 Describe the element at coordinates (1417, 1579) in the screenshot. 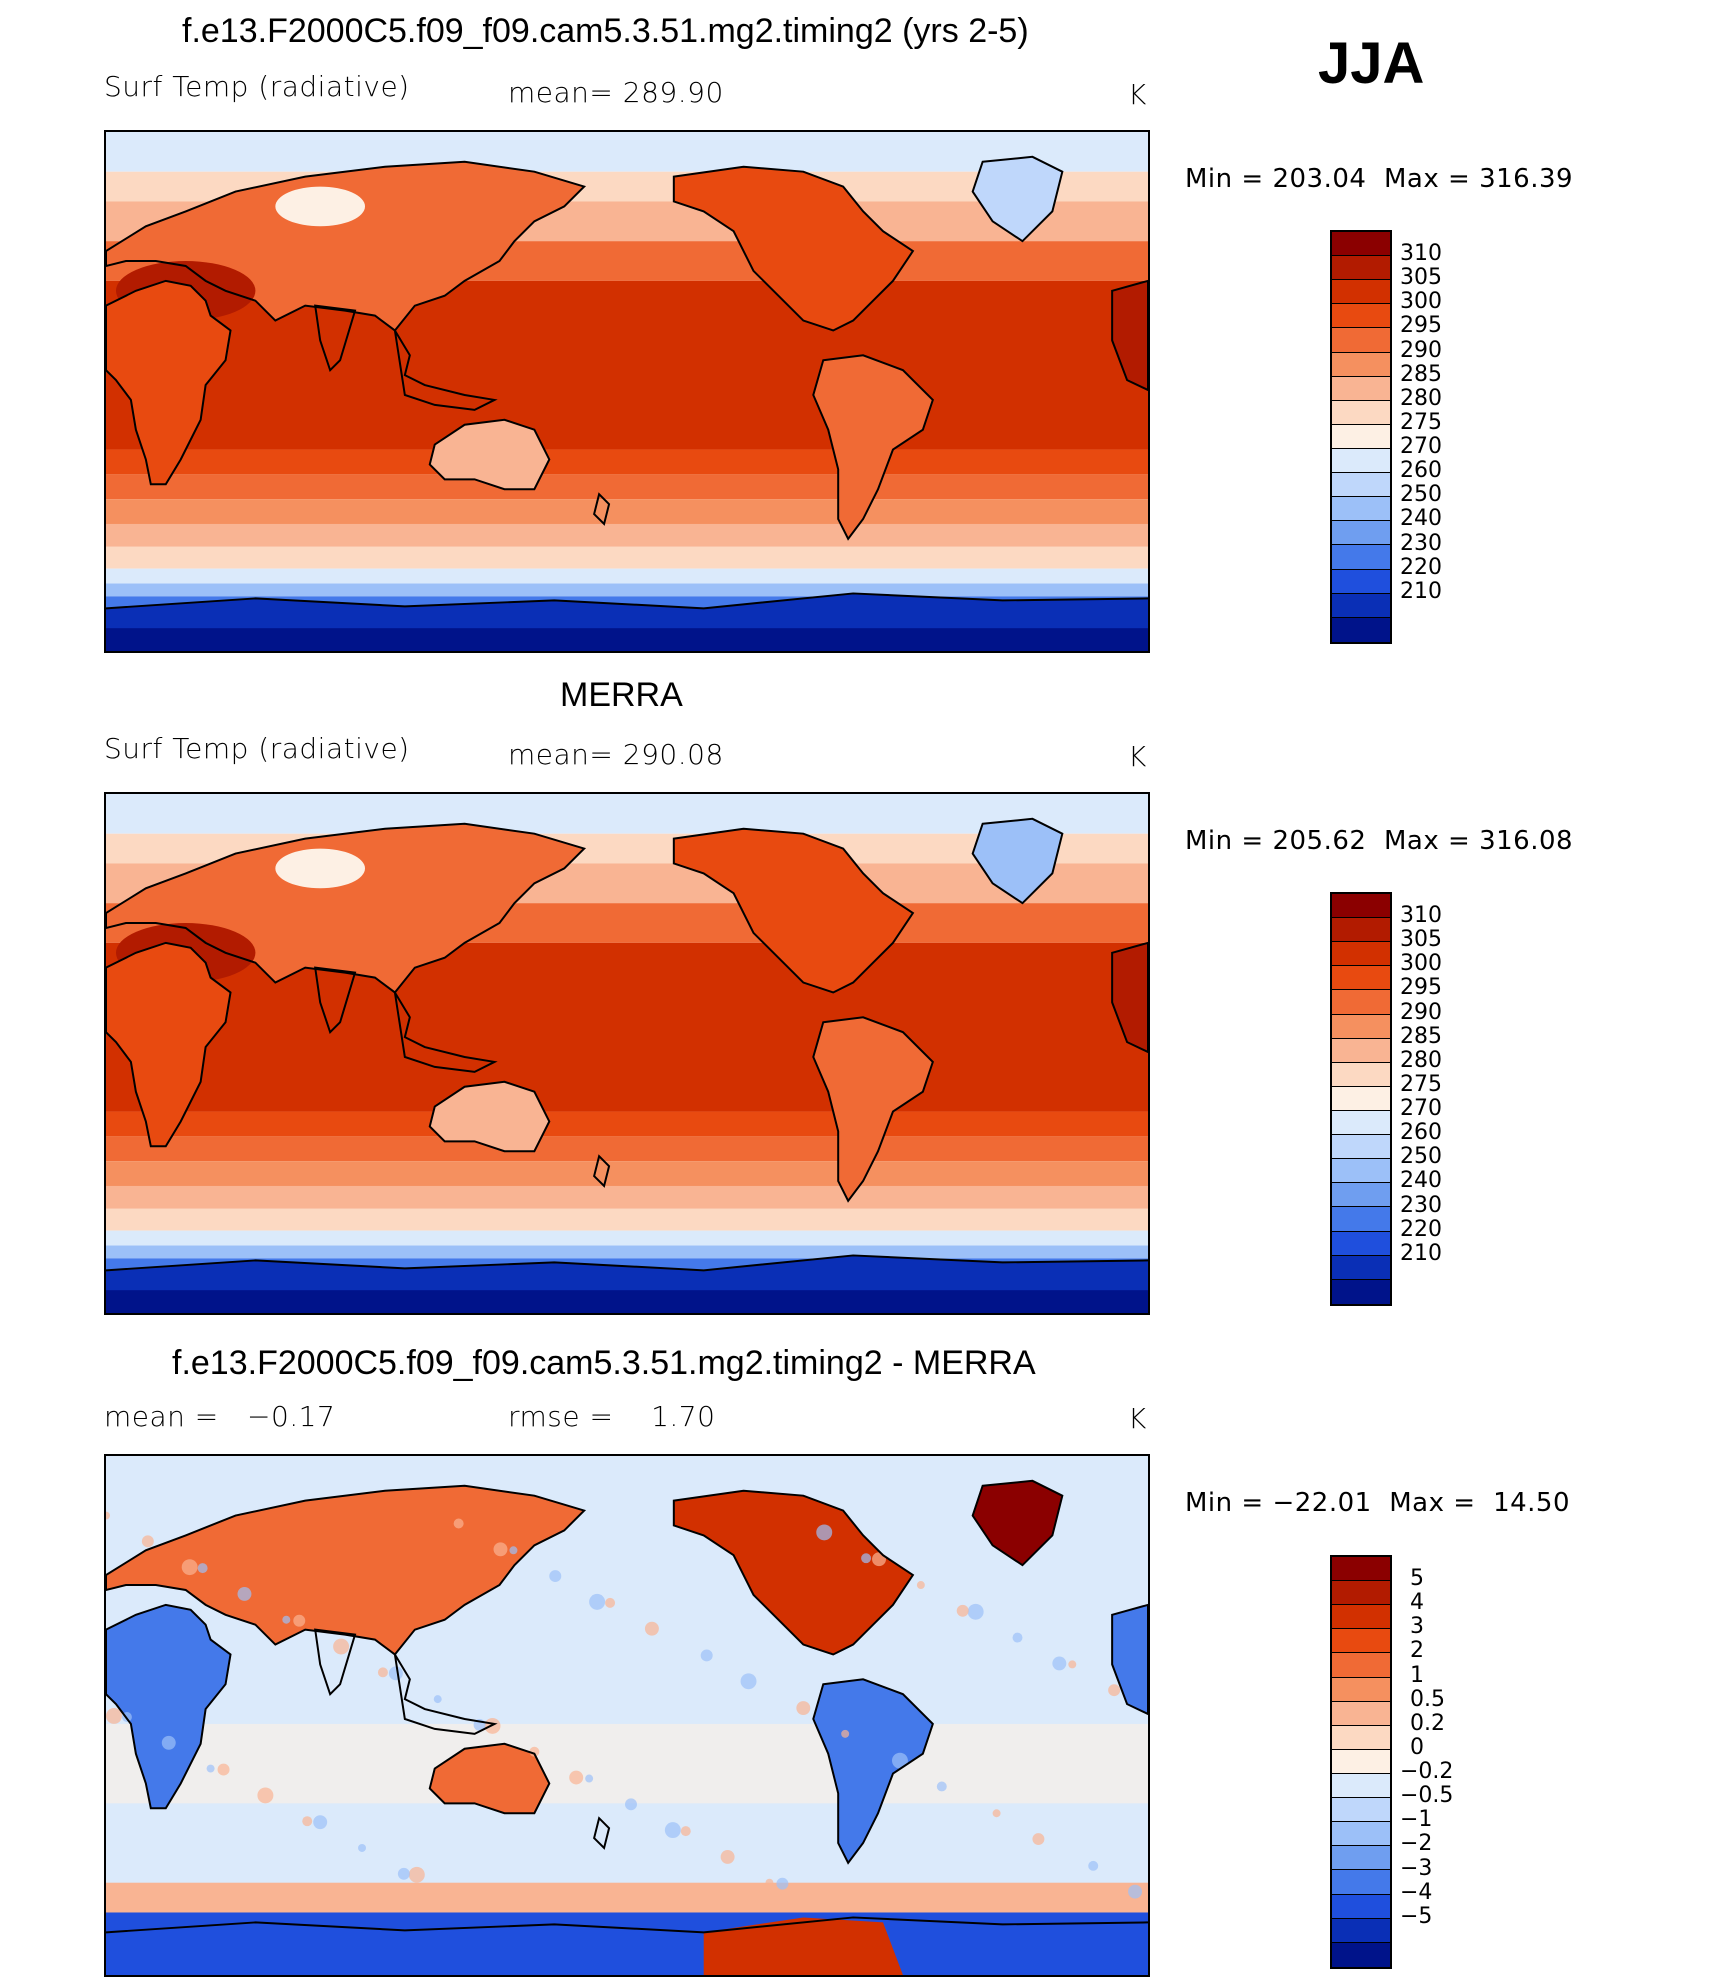

I see `colorbar-tick-label: 5` at that location.